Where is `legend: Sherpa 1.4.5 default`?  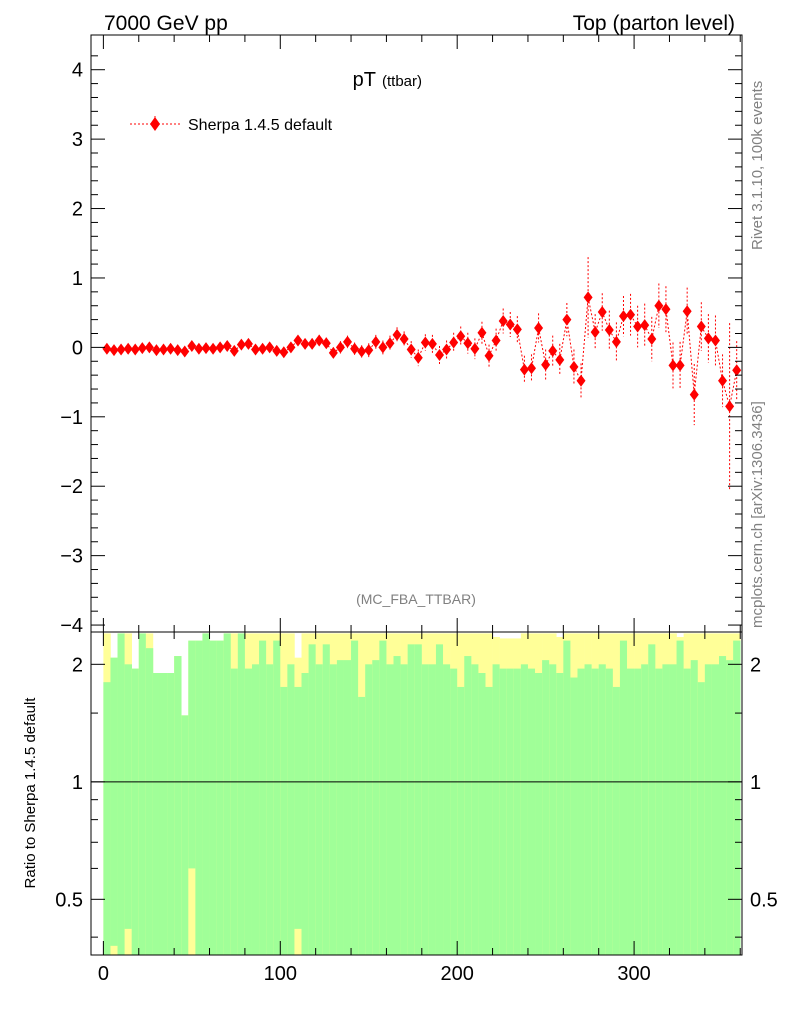 legend: Sherpa 1.4.5 default is located at coordinates (231, 125).